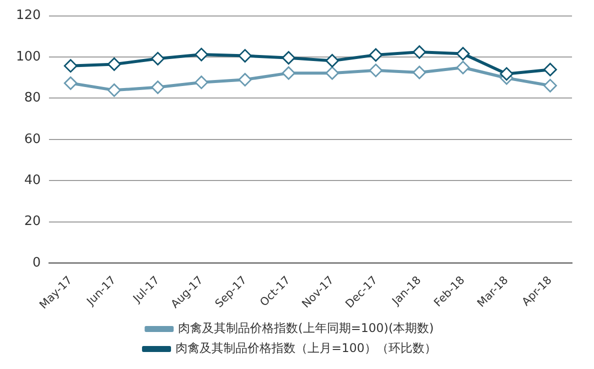  Describe the element at coordinates (28, 16) in the screenshot. I see `y-tick-label: 120` at that location.